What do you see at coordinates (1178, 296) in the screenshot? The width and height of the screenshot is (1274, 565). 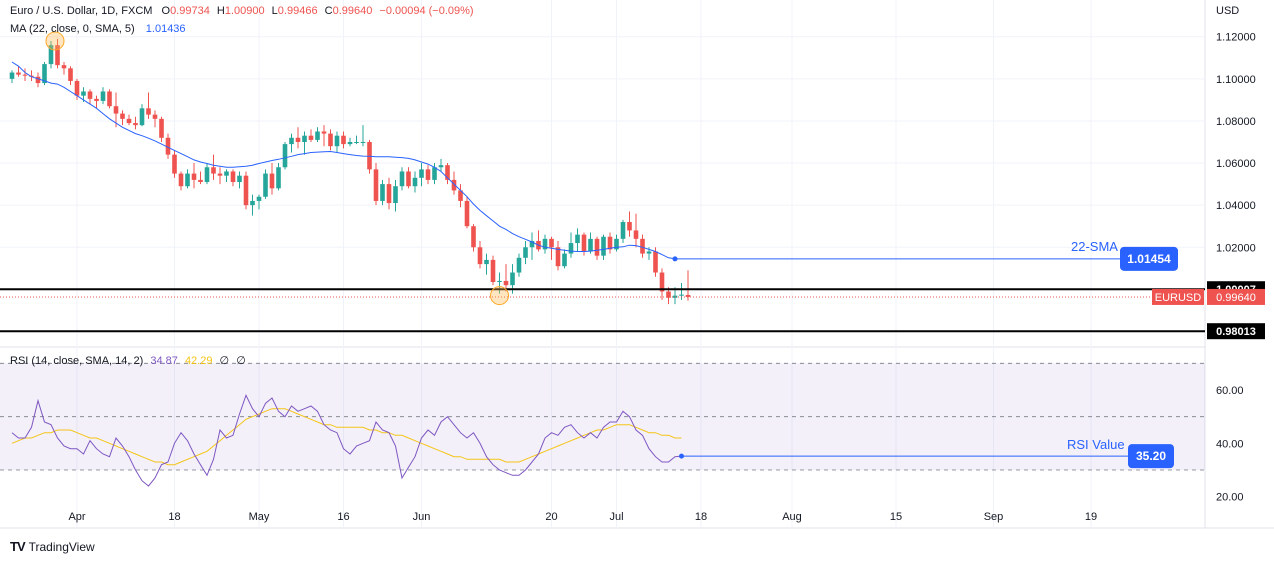 I see `symbol-tag-bg` at bounding box center [1178, 296].